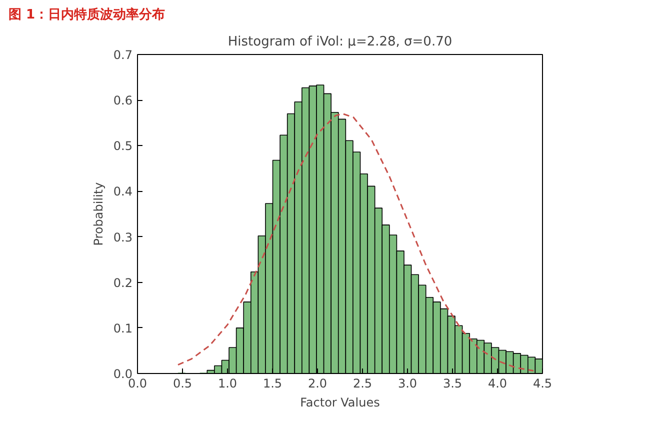 The image size is (650, 443). I want to click on x-tick-label: 1.5, so click(272, 383).